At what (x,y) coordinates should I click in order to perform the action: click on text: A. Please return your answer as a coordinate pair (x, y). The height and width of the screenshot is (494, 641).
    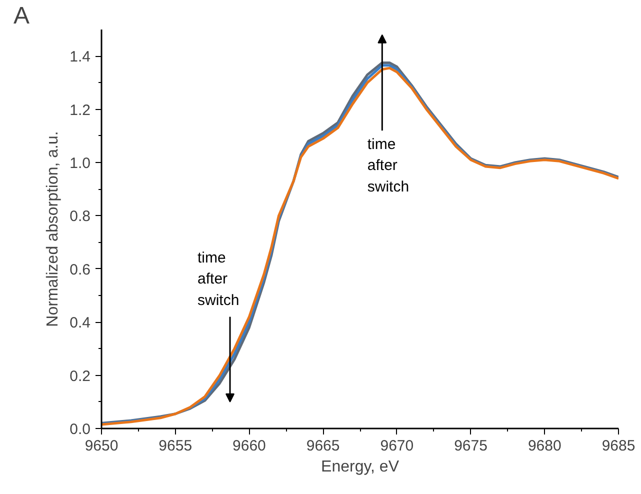
    Looking at the image, I should click on (22, 16).